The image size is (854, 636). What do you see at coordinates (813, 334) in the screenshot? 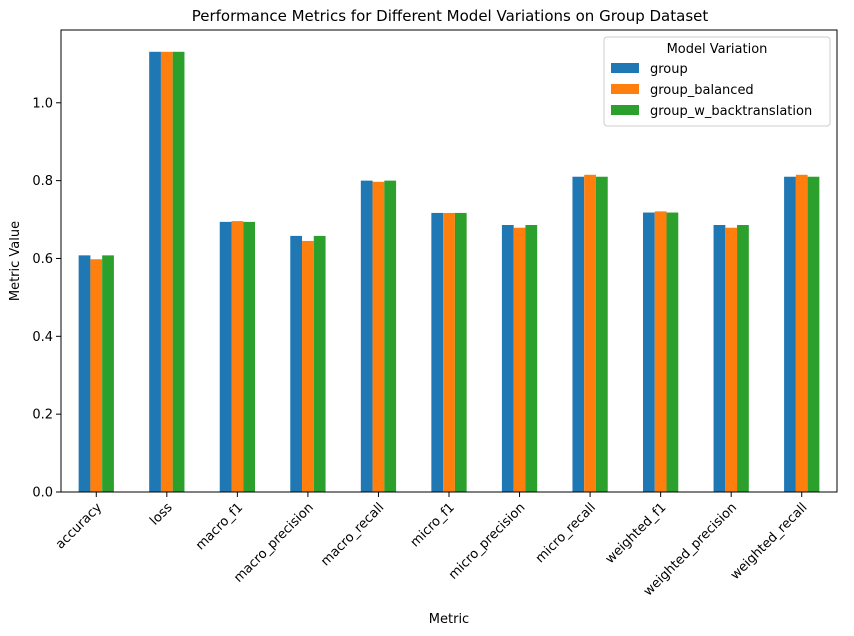
I see `bar-group_w_backtranslation-weighted_recall` at bounding box center [813, 334].